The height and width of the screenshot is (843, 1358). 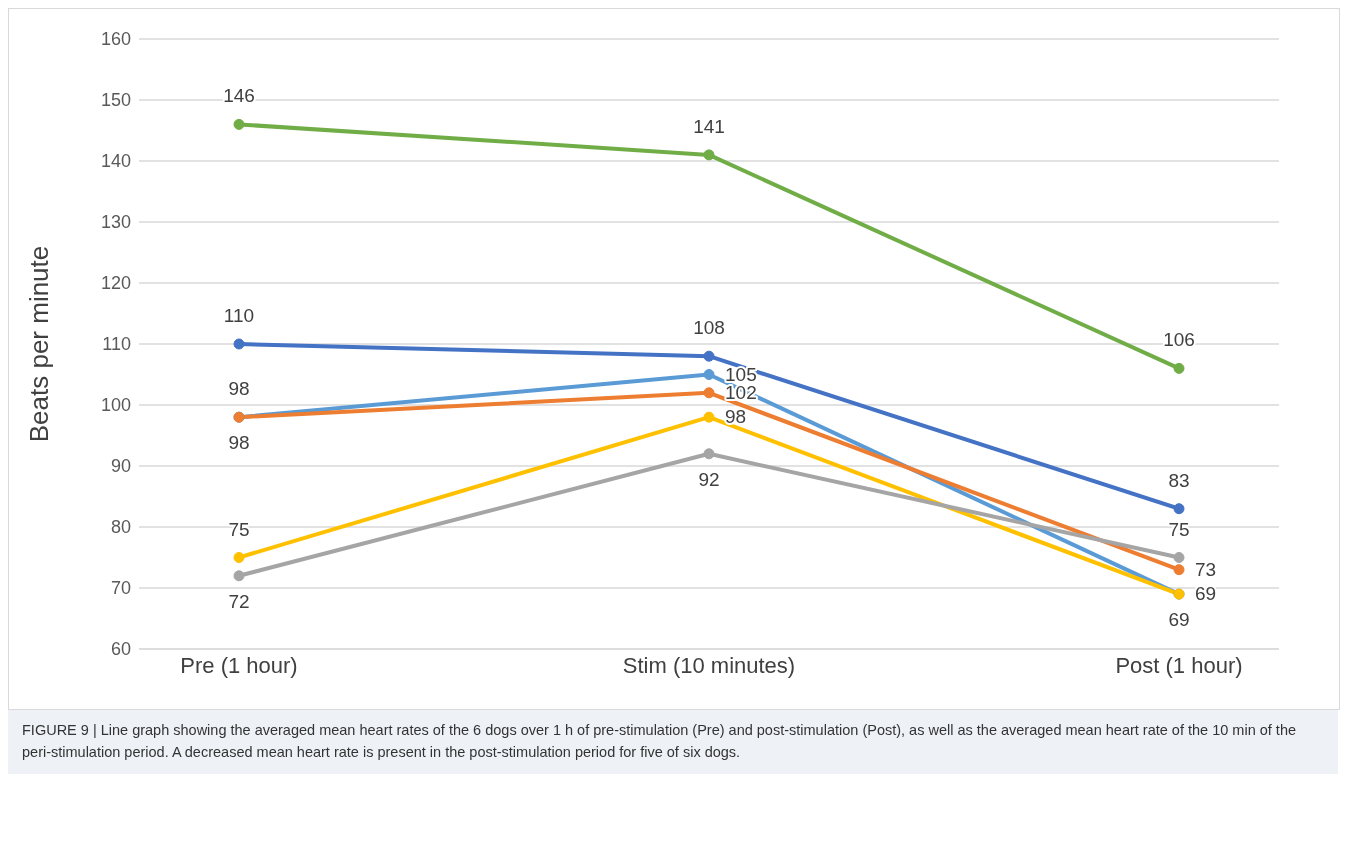 What do you see at coordinates (115, 283) in the screenshot?
I see `y-tick-label: 120` at bounding box center [115, 283].